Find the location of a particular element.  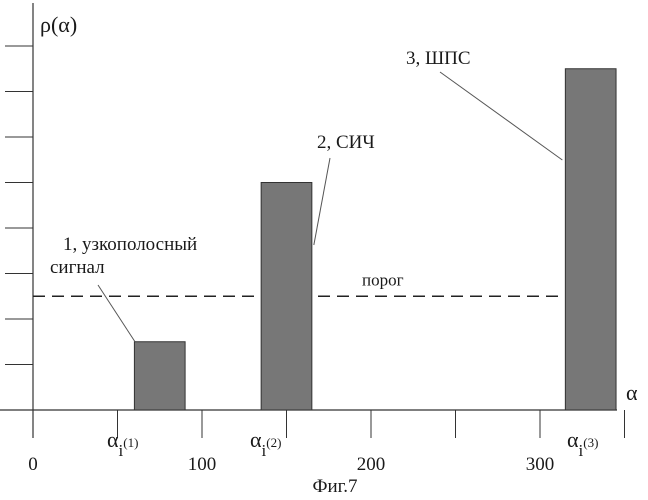

x-marker-superscript: (1) is located at coordinates (130, 442).